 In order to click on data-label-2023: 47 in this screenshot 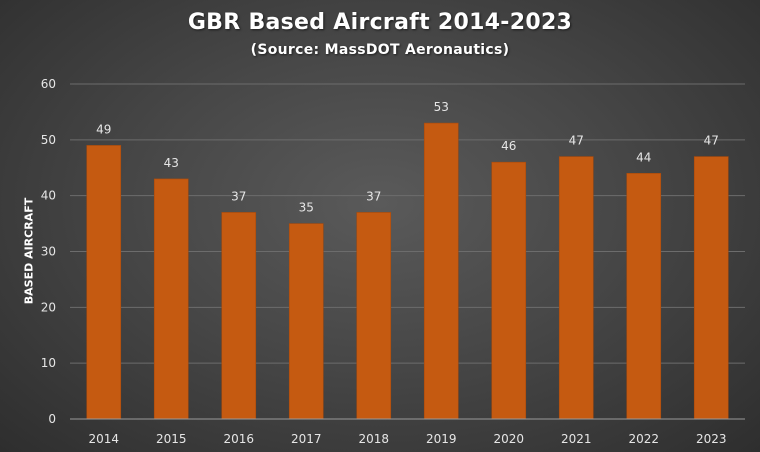, I will do `click(711, 141)`.